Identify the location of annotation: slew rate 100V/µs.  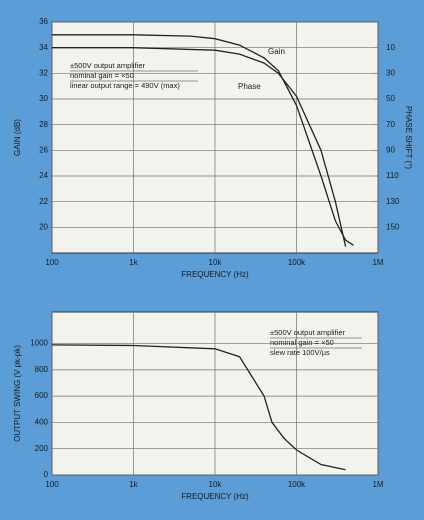
(300, 352).